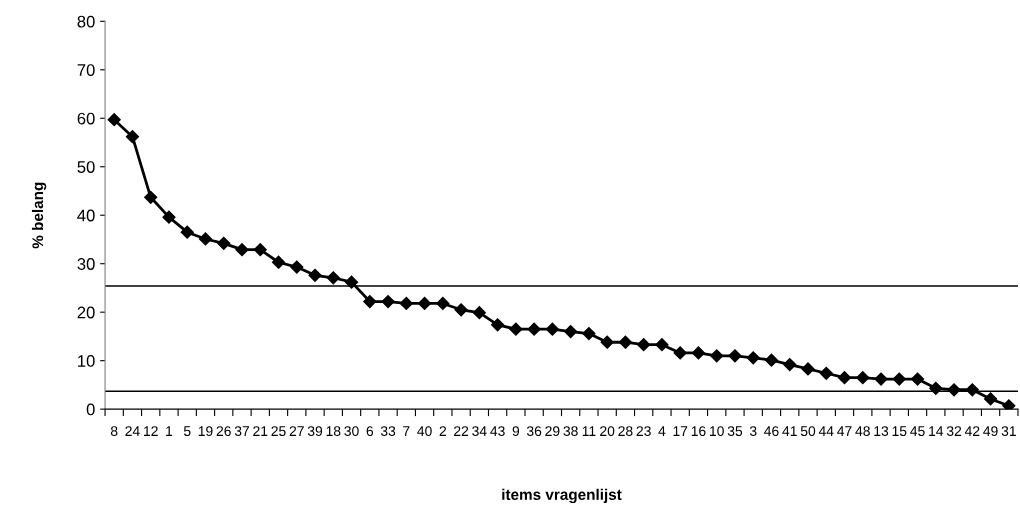  What do you see at coordinates (86, 21) in the screenshot?
I see `y-tick-label: 80` at bounding box center [86, 21].